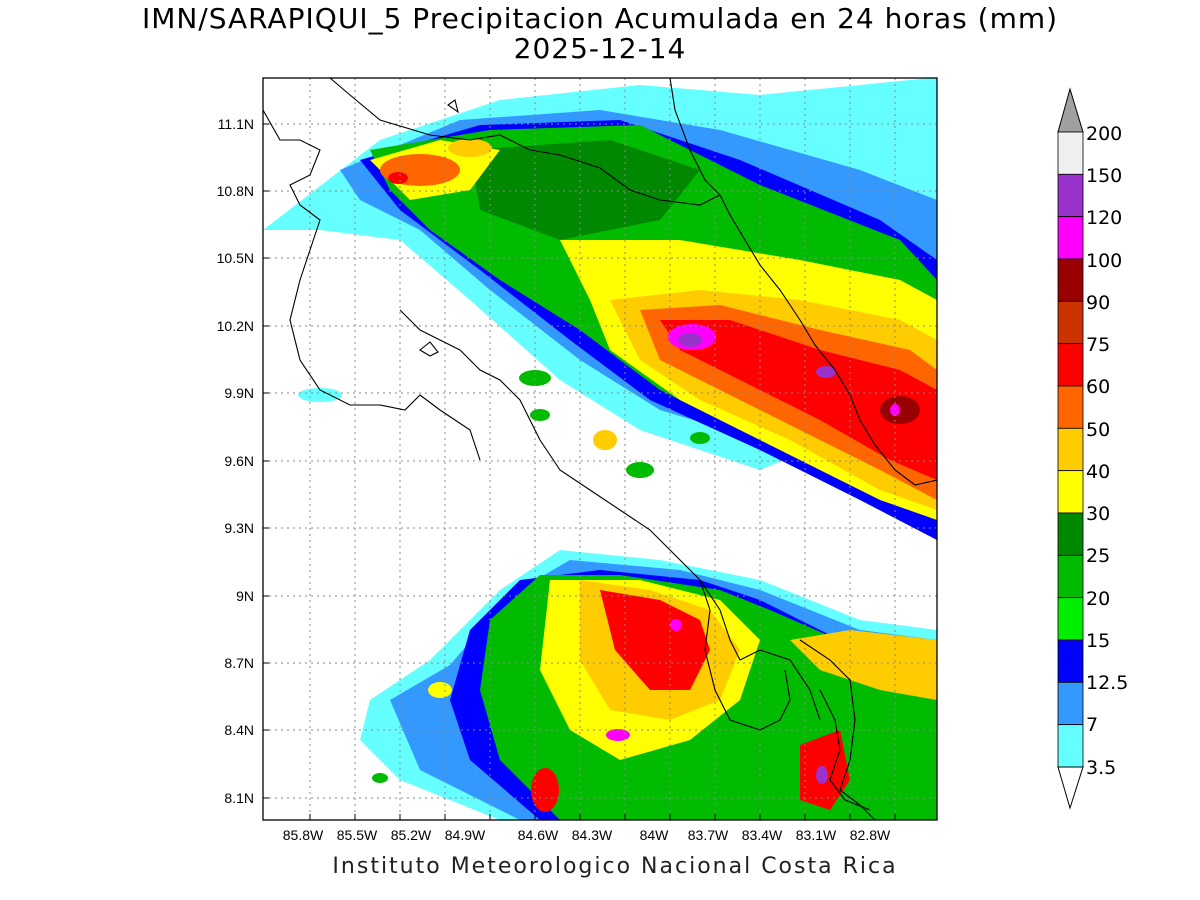 The width and height of the screenshot is (1200, 900). Describe the element at coordinates (655, 640) in the screenshot. I see `rain-red-south` at that location.